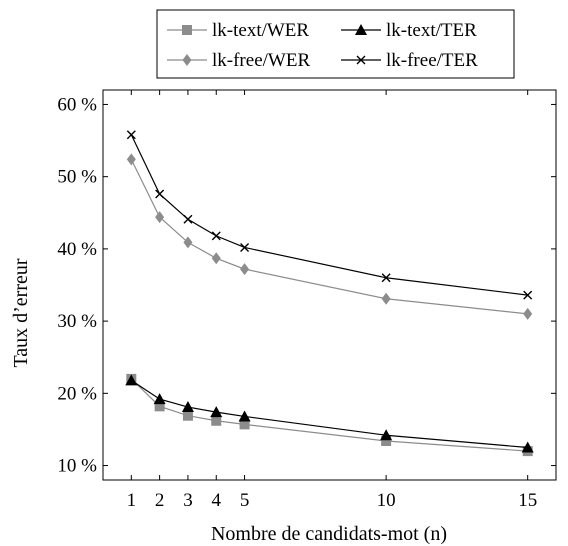 Image resolution: width=568 pixels, height=546 pixels. What do you see at coordinates (386, 500) in the screenshot?
I see `x-tick-label: 10` at bounding box center [386, 500].